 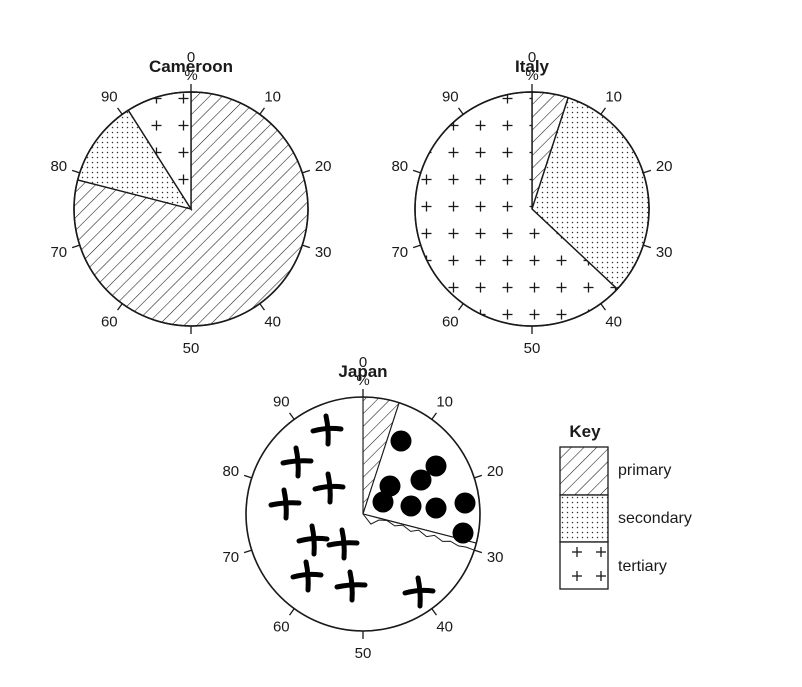 What do you see at coordinates (584, 518) in the screenshot?
I see `key-swatch-secondary` at bounding box center [584, 518].